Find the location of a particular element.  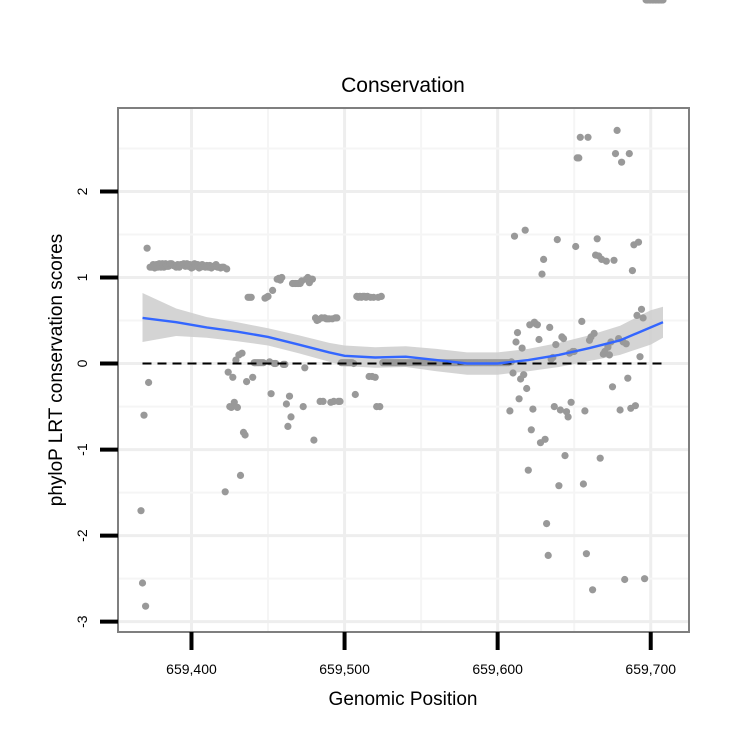

trend-line is located at coordinates (403, 340).